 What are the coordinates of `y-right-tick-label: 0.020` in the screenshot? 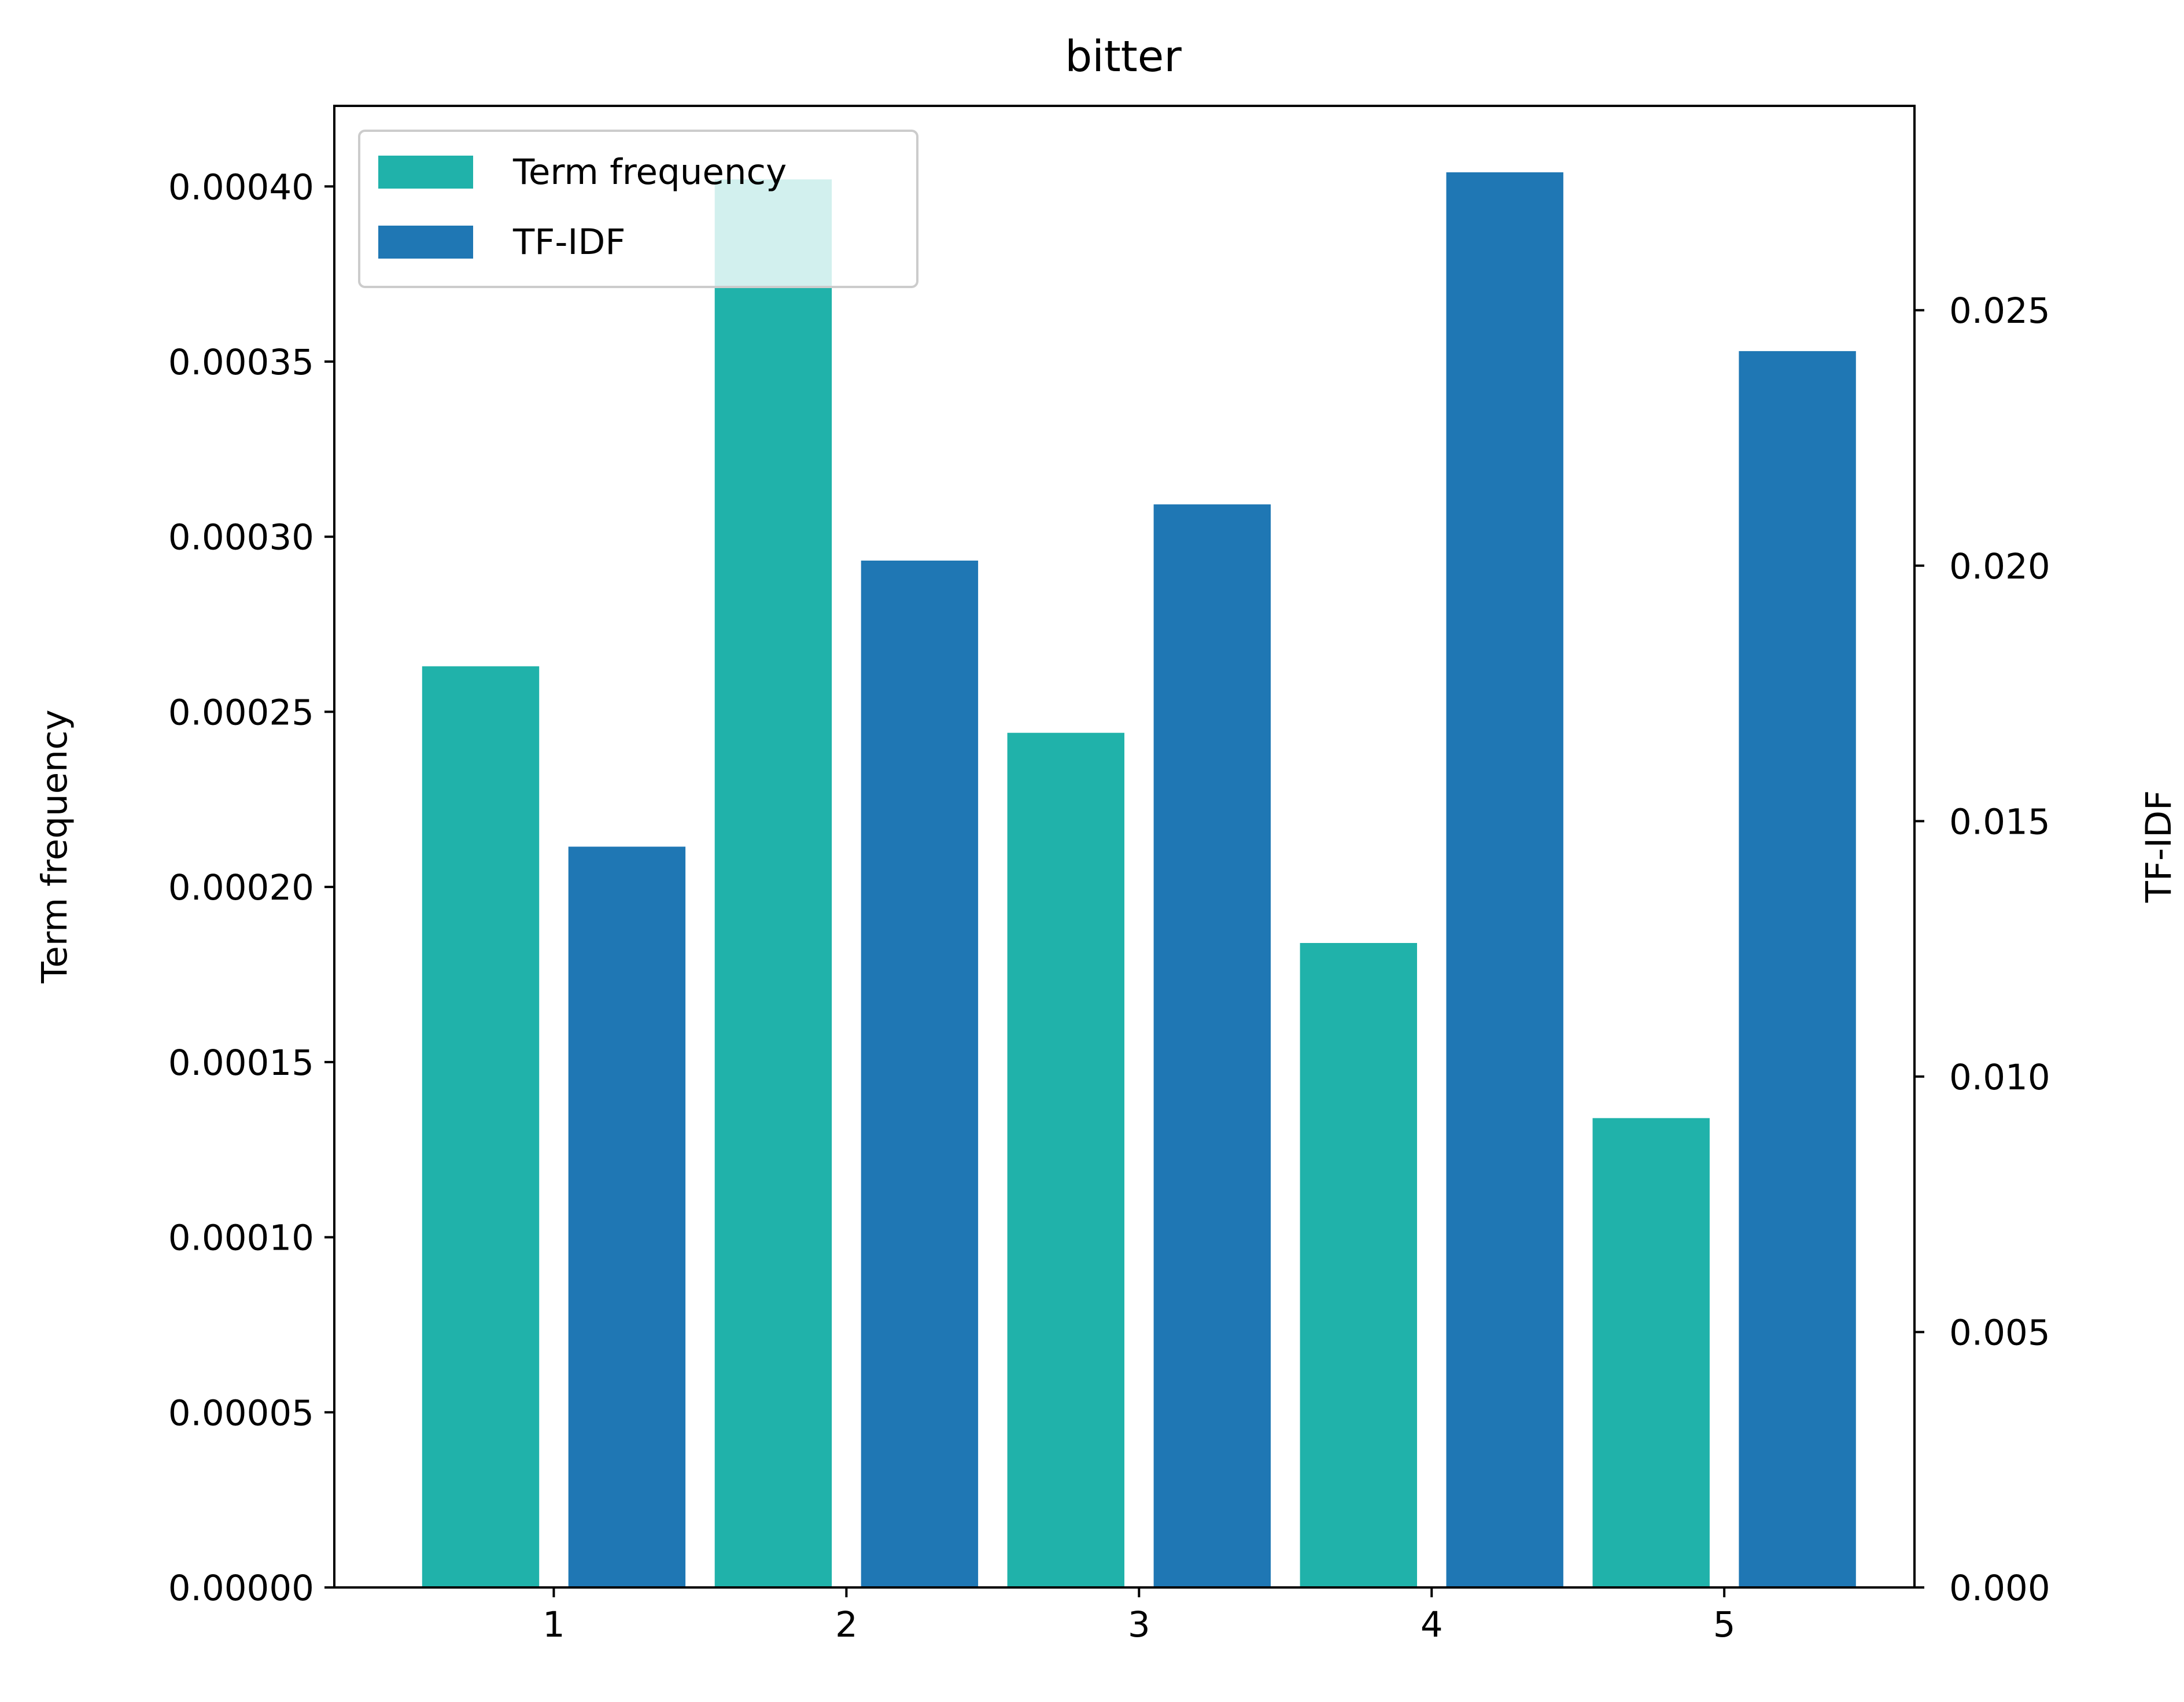 It's located at (2000, 566).